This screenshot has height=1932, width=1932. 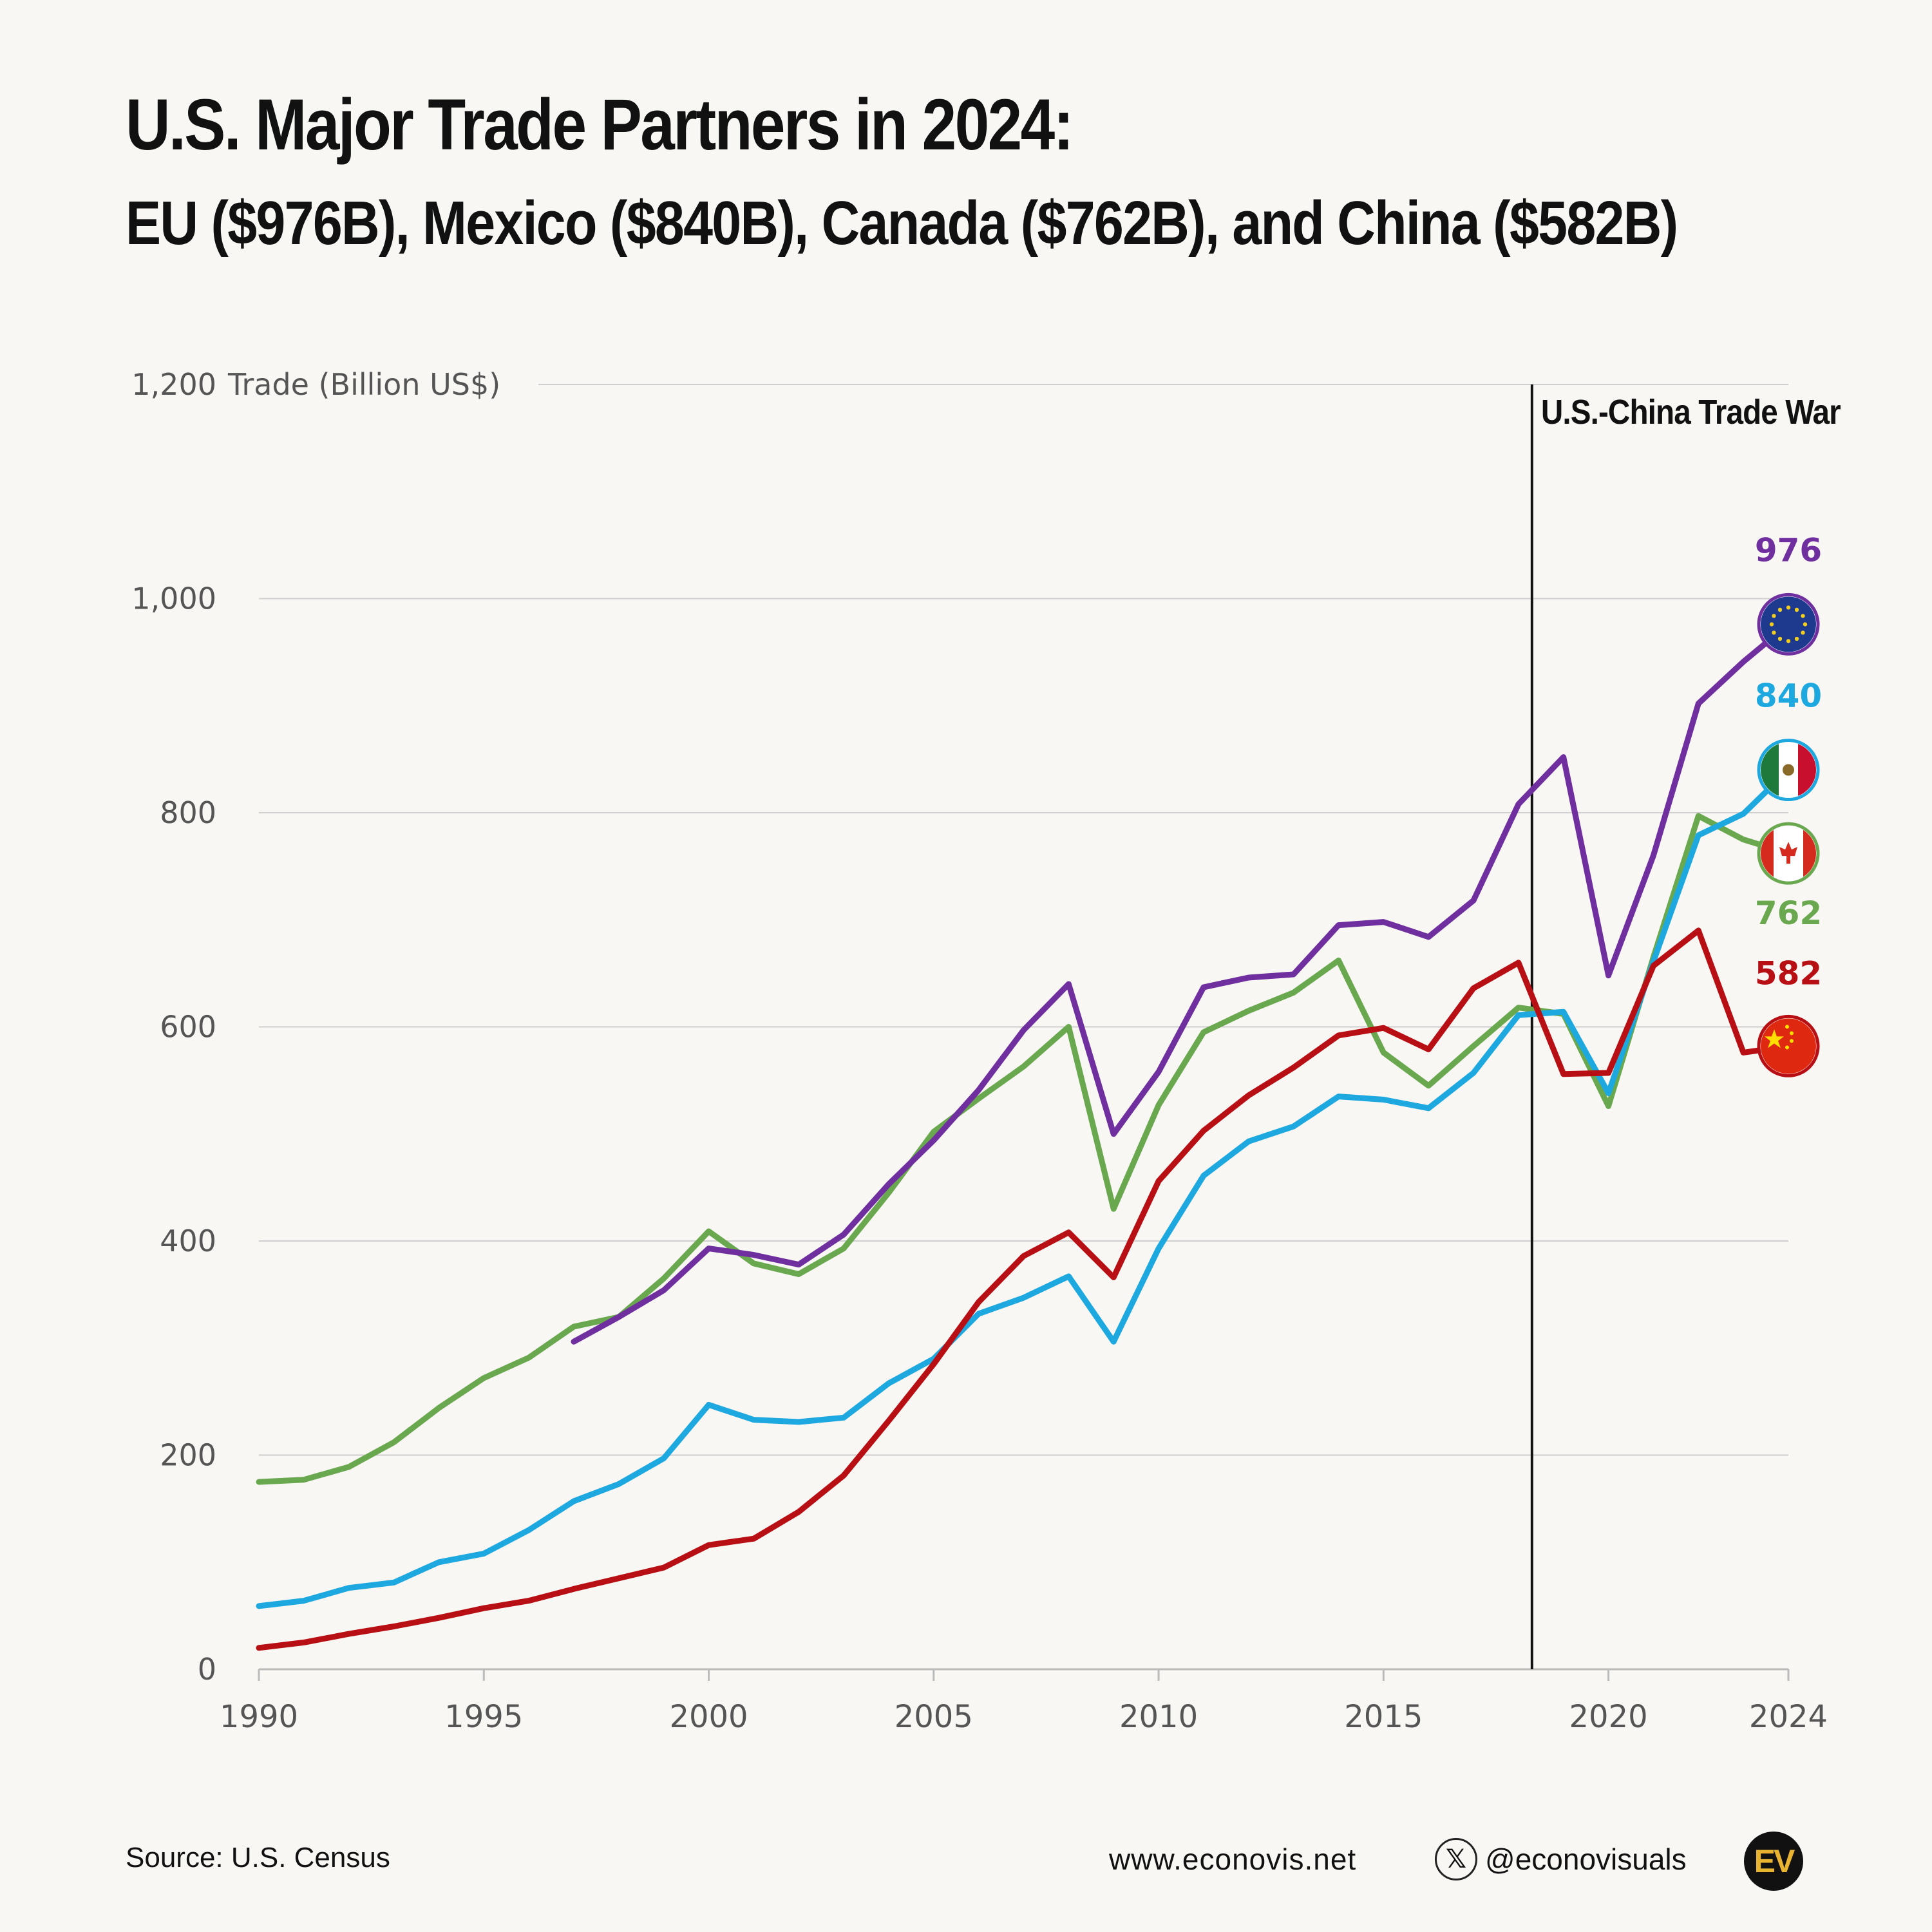 What do you see at coordinates (364, 384) in the screenshot?
I see `y-axis-label: Trade (Billion US$)` at bounding box center [364, 384].